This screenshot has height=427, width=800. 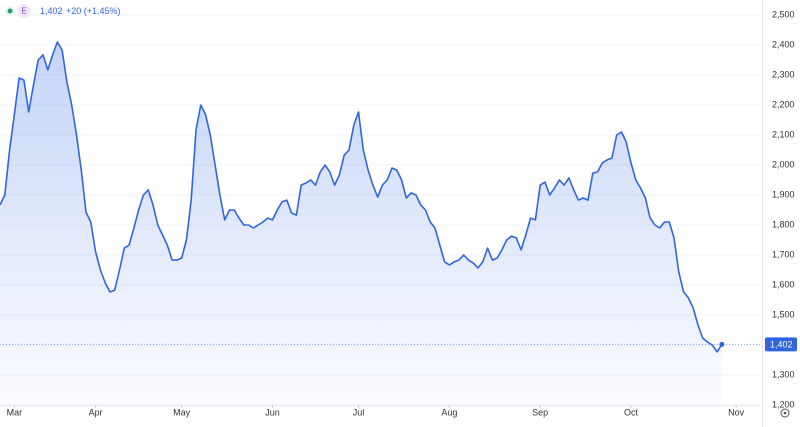 What do you see at coordinates (783, 284) in the screenshot?
I see `y-tick-label: 1,600` at bounding box center [783, 284].